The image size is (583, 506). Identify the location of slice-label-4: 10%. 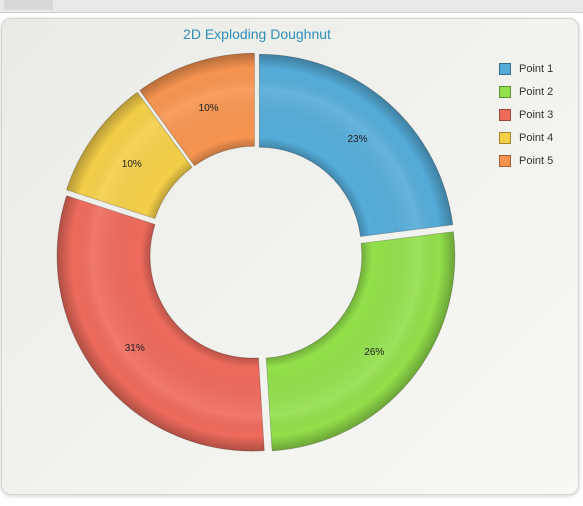
(132, 164).